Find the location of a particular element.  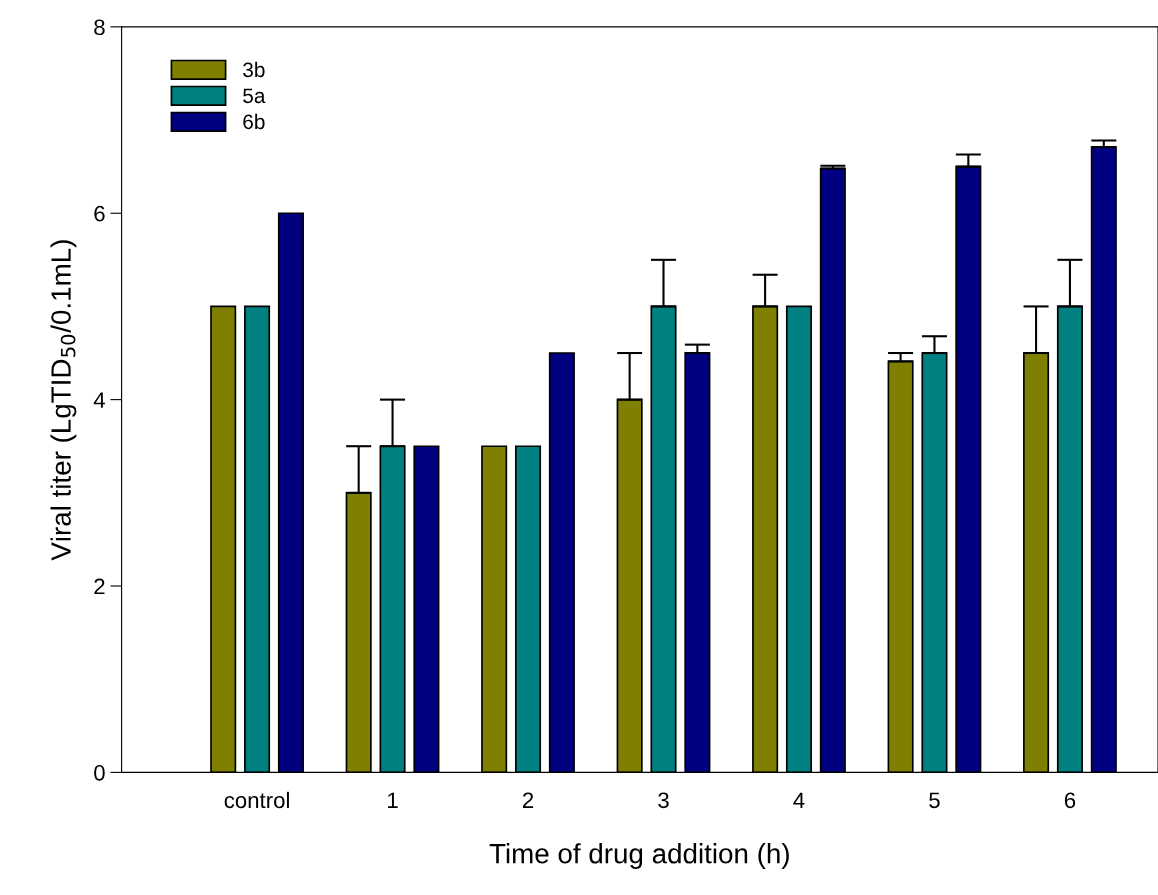

x-tick-label: control is located at coordinates (256, 800).